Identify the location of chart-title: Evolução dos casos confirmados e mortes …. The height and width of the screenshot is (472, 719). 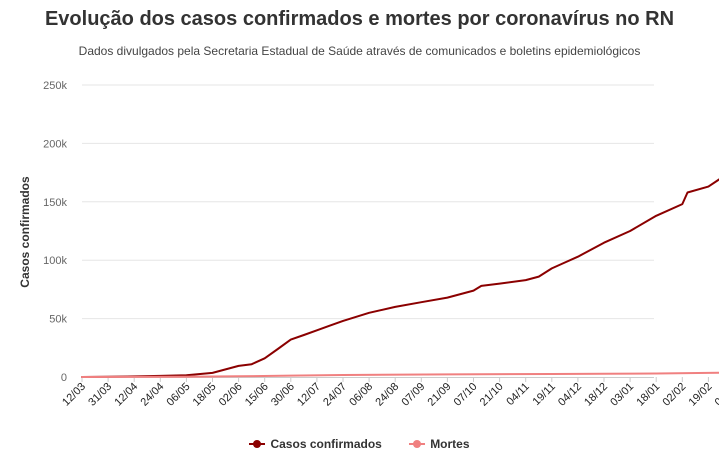
(359, 19).